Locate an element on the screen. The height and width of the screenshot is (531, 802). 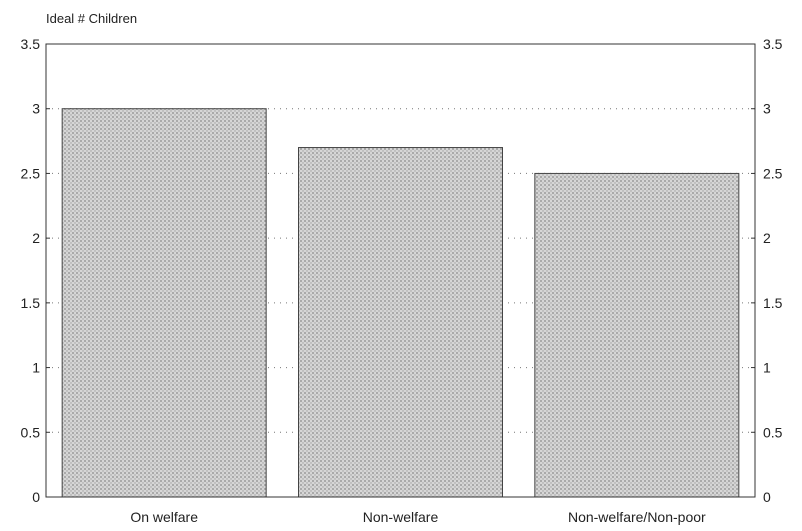
y-tick-left: 3.5 is located at coordinates (31, 44).